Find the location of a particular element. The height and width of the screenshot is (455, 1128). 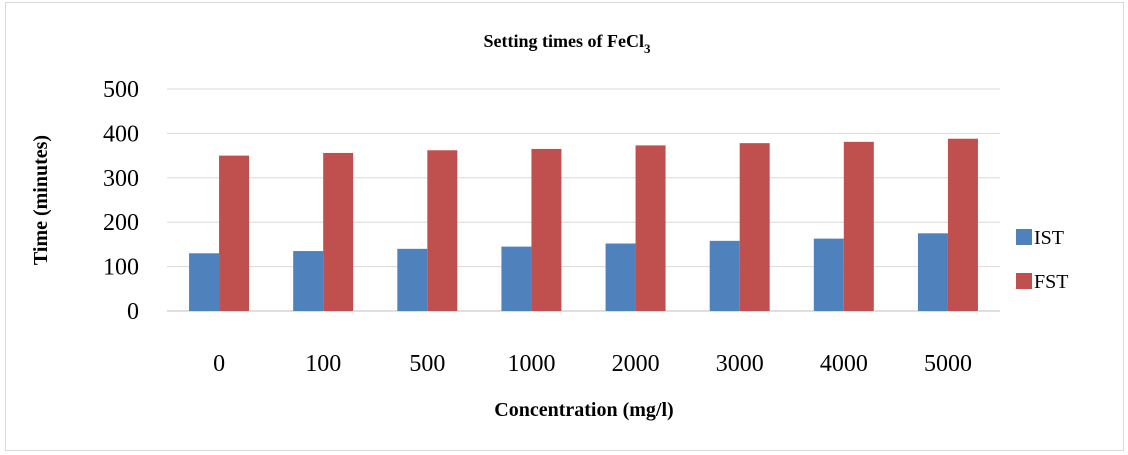

x-tick-label: 5000 is located at coordinates (948, 364).